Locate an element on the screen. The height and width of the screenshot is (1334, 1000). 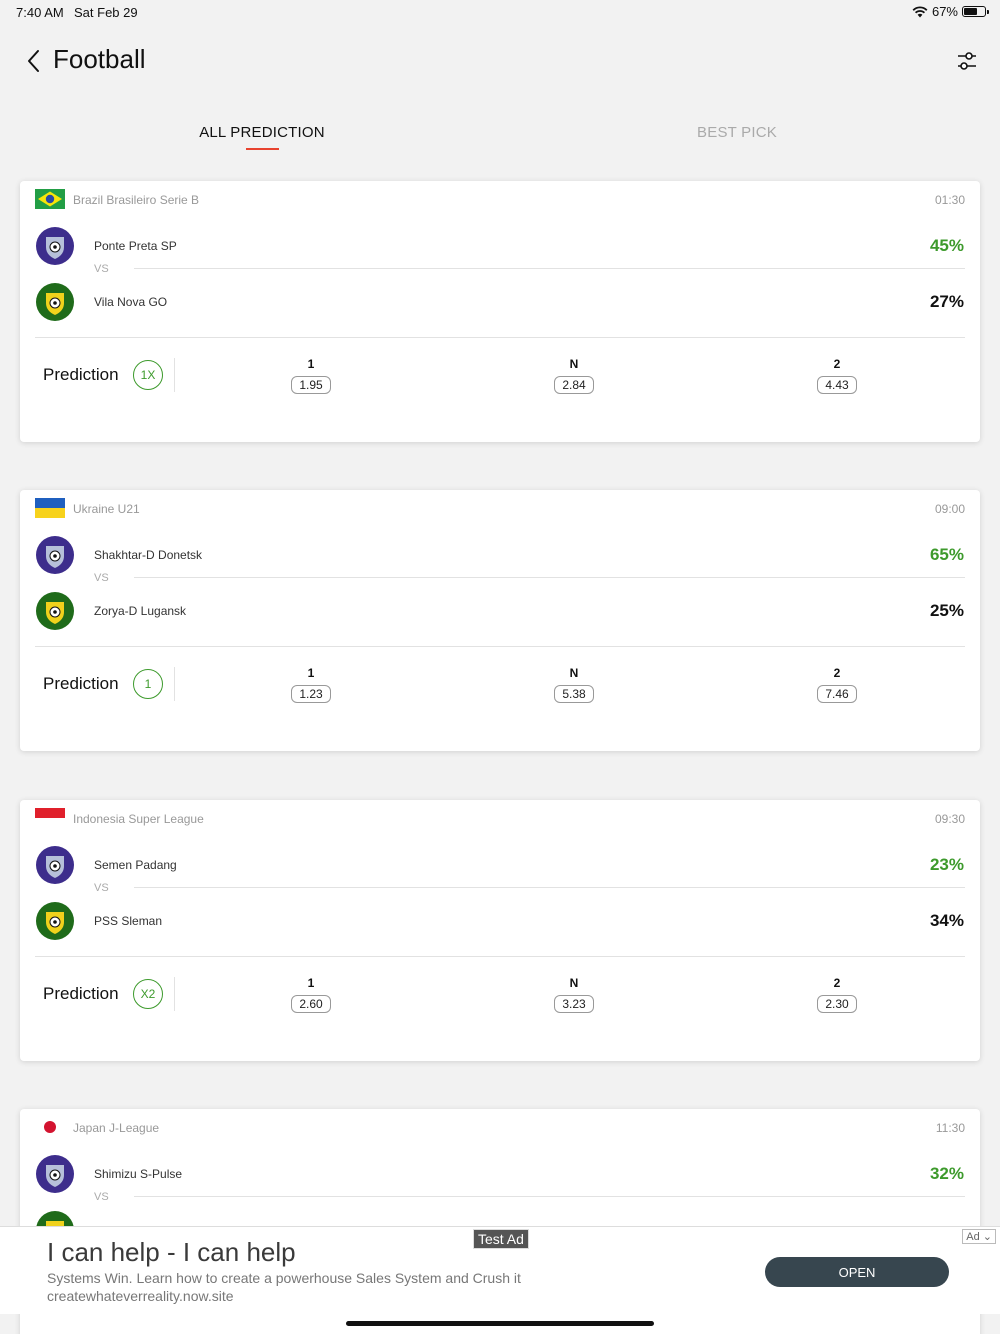
odd-draw-value: 3.23 is located at coordinates (574, 1004).